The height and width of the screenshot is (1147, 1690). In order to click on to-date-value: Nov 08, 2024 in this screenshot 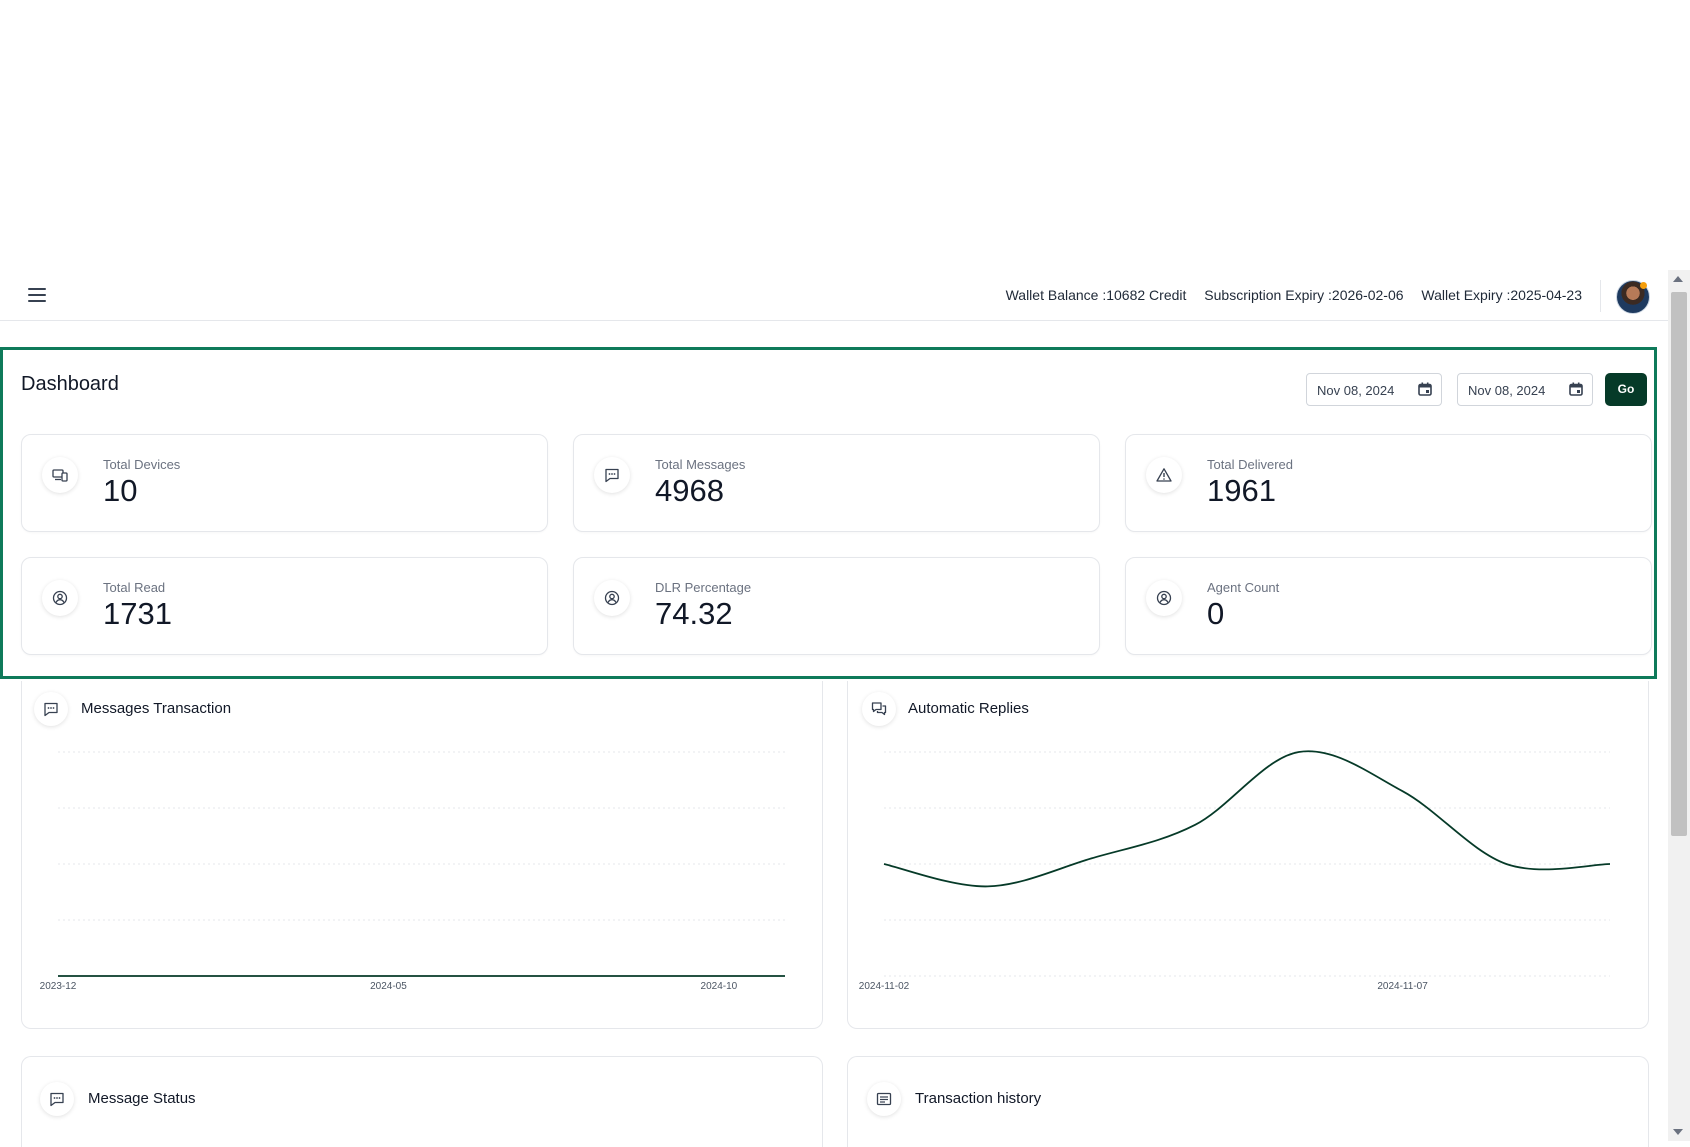, I will do `click(1507, 390)`.